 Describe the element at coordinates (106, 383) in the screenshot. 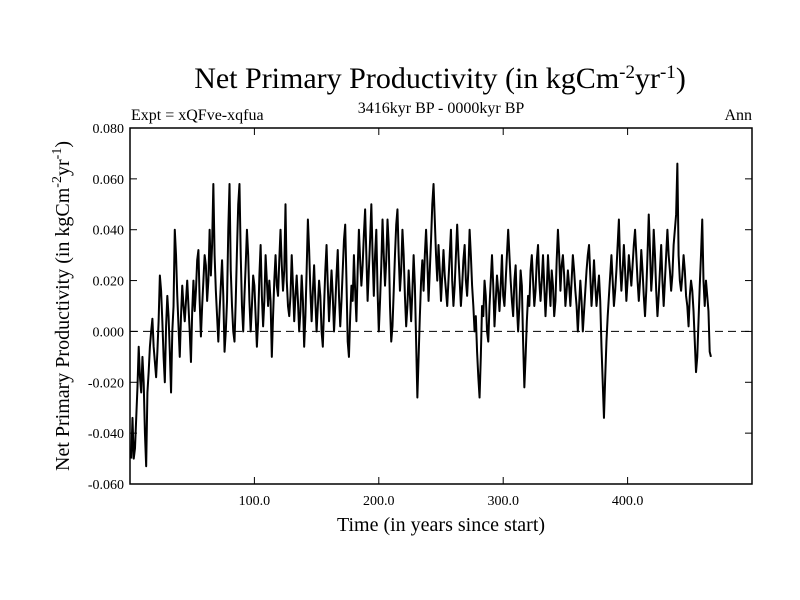

I see `y-tick-label: -0.020` at that location.